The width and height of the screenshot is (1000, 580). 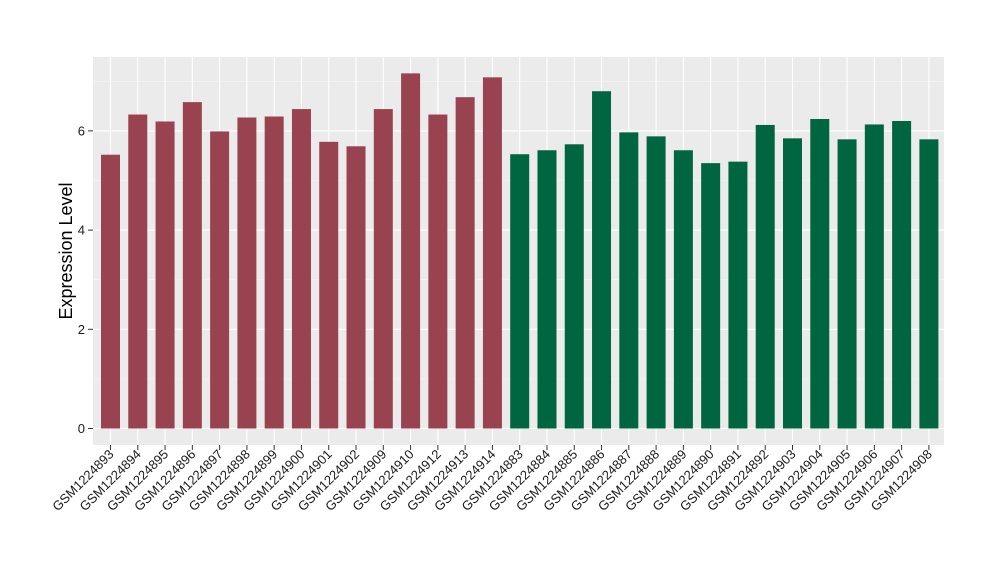 What do you see at coordinates (274, 272) in the screenshot?
I see `bar-GSM1224899` at bounding box center [274, 272].